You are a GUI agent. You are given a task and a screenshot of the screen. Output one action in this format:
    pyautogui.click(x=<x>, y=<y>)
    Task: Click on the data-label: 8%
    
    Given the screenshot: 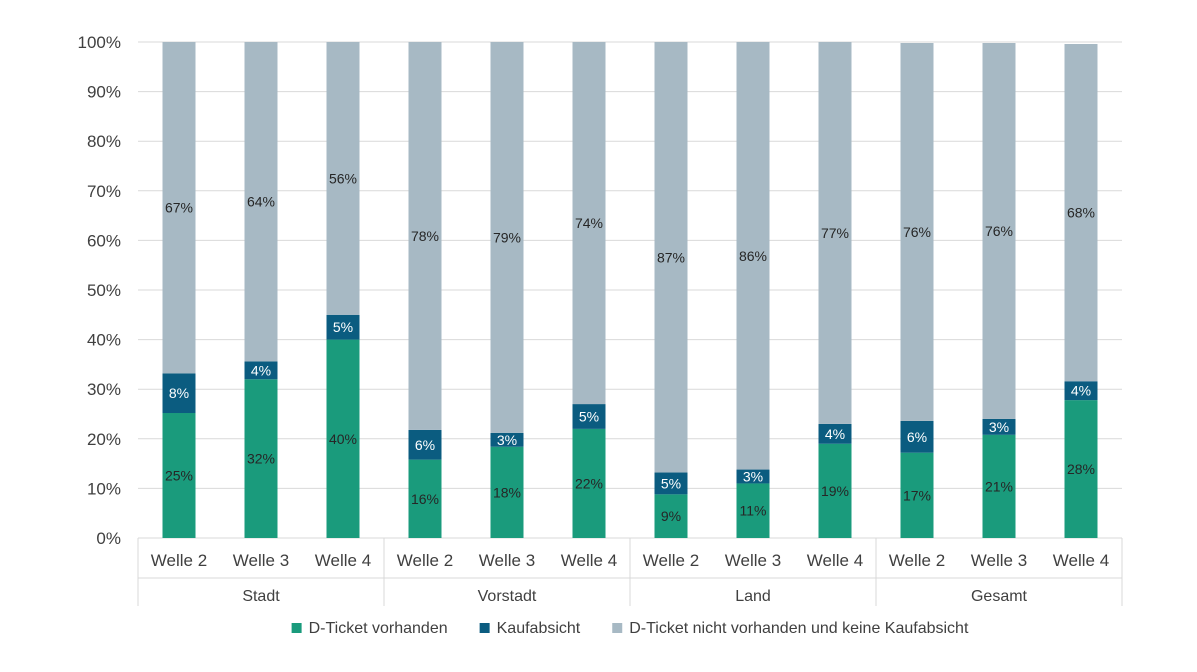 What is the action you would take?
    pyautogui.click(x=179, y=393)
    